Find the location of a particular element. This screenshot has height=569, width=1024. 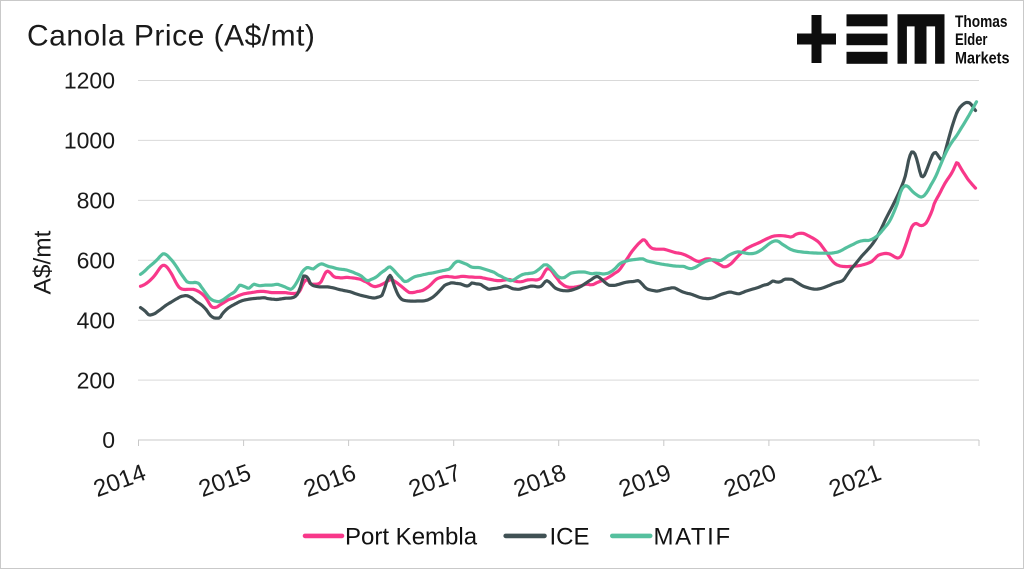

svg-text: 600 is located at coordinates (96, 261).